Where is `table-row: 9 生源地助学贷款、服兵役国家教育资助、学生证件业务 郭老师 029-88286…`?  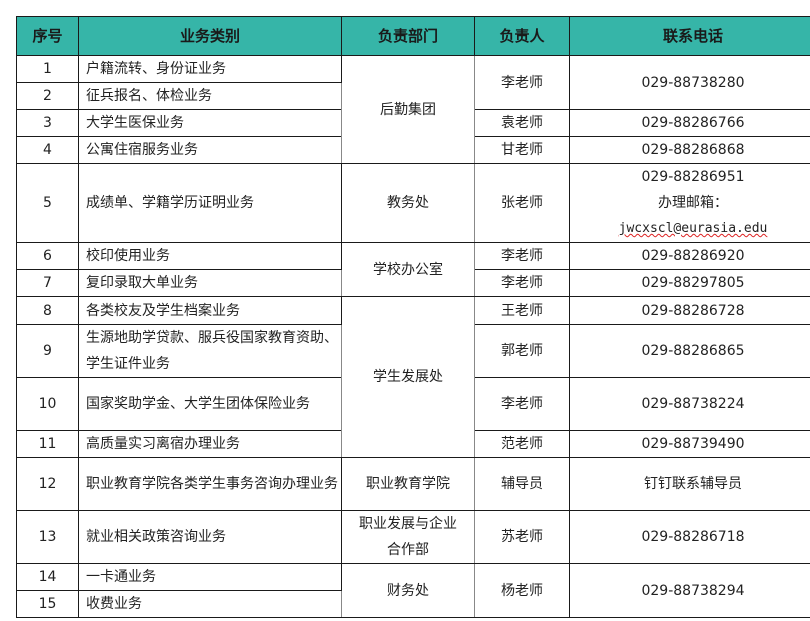
table-row: 9 生源地助学贷款、服兵役国家教育资助、学生证件业务 郭老师 029-88286… is located at coordinates (413, 351).